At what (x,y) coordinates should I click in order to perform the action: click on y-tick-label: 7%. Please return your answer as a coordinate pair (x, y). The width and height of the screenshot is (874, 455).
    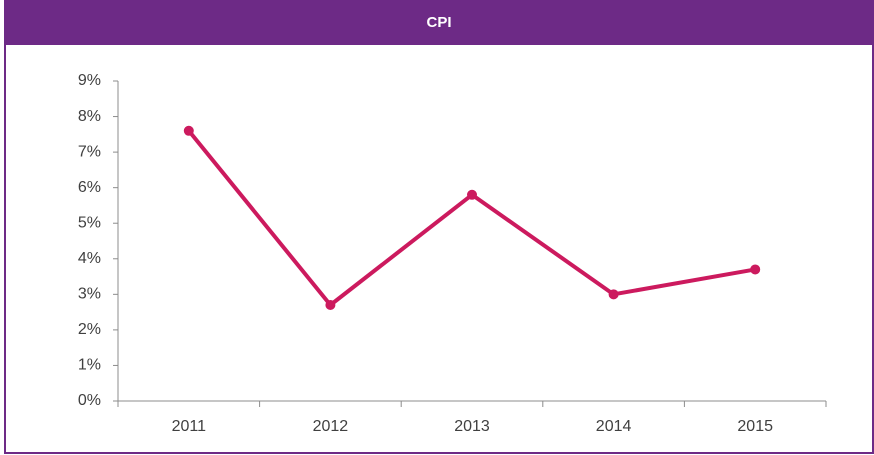
    Looking at the image, I should click on (89, 151).